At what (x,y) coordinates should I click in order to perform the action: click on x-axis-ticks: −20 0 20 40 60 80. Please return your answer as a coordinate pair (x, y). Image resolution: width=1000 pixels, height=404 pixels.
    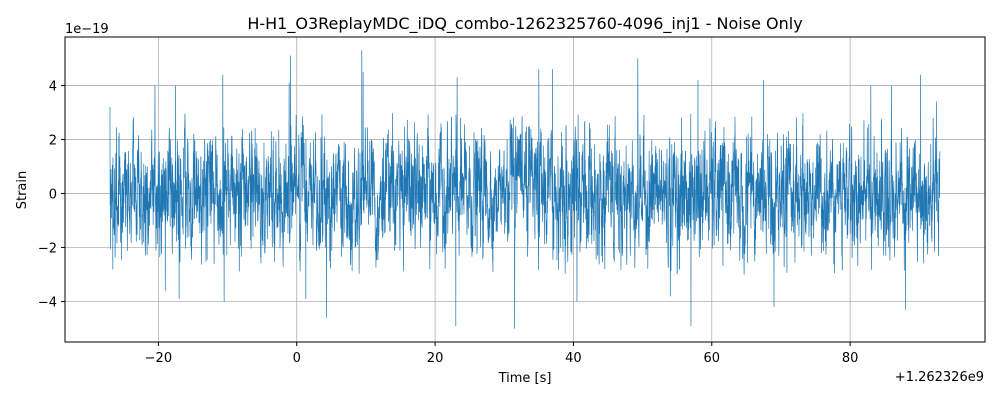
    Looking at the image, I should click on (502, 354).